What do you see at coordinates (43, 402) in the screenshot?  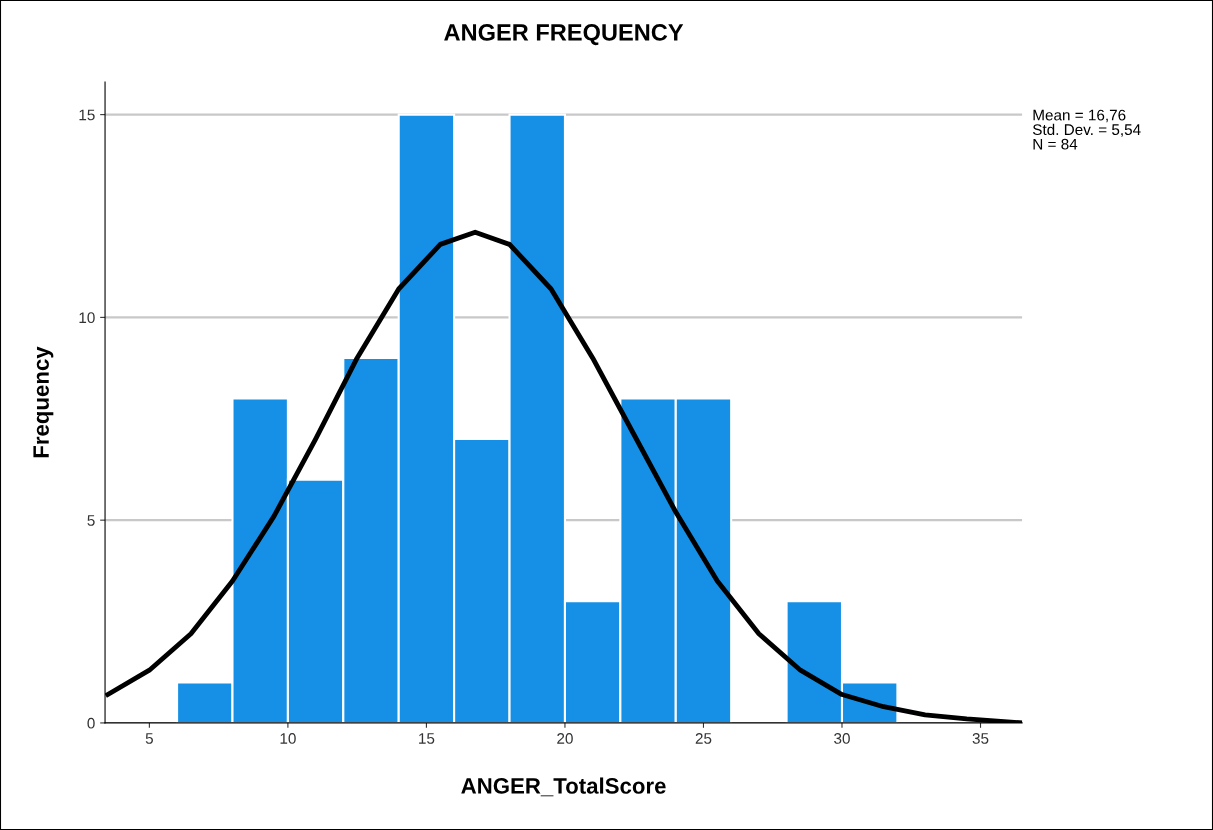 I see `y-axis-title: Frequency` at bounding box center [43, 402].